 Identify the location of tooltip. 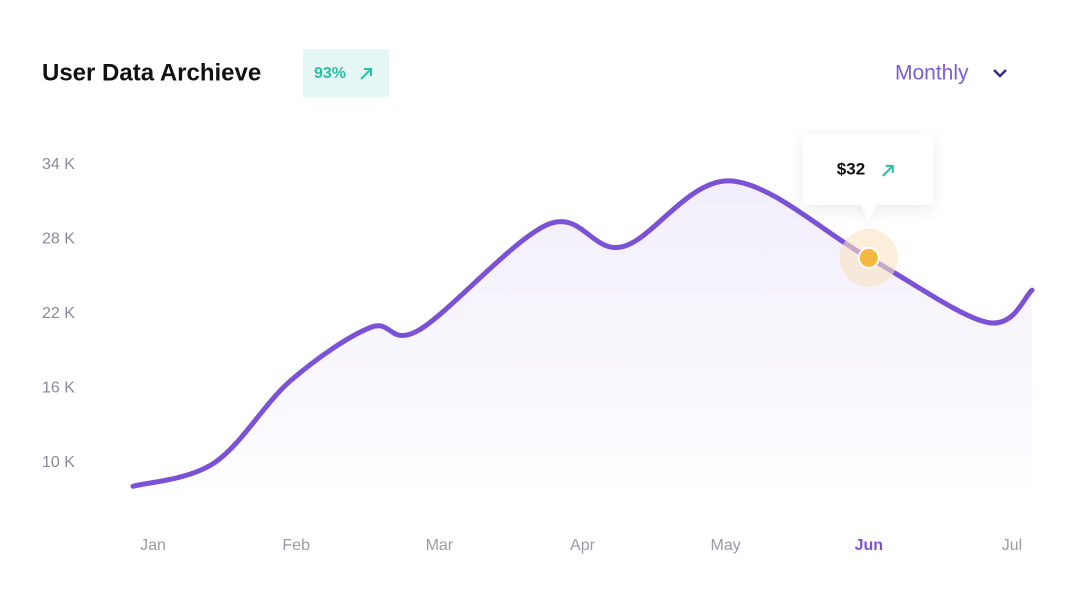
(867, 177).